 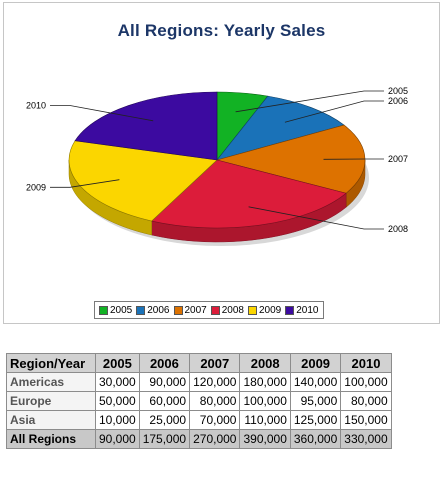 What do you see at coordinates (164, 363) in the screenshot?
I see `column-header: 2006` at bounding box center [164, 363].